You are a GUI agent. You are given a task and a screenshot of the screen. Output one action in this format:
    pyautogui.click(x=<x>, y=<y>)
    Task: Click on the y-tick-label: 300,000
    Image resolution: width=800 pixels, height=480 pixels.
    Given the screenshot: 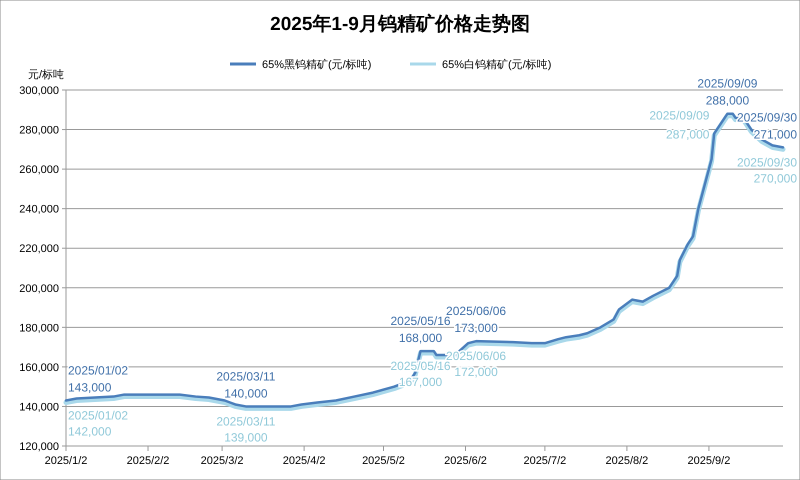 What is the action you would take?
    pyautogui.click(x=39, y=91)
    